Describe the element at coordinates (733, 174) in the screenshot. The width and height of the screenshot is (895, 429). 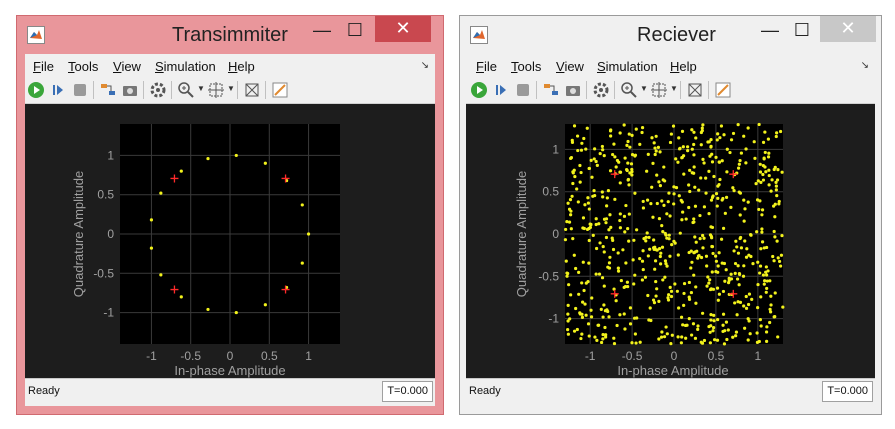
I see `reference-marker` at that location.